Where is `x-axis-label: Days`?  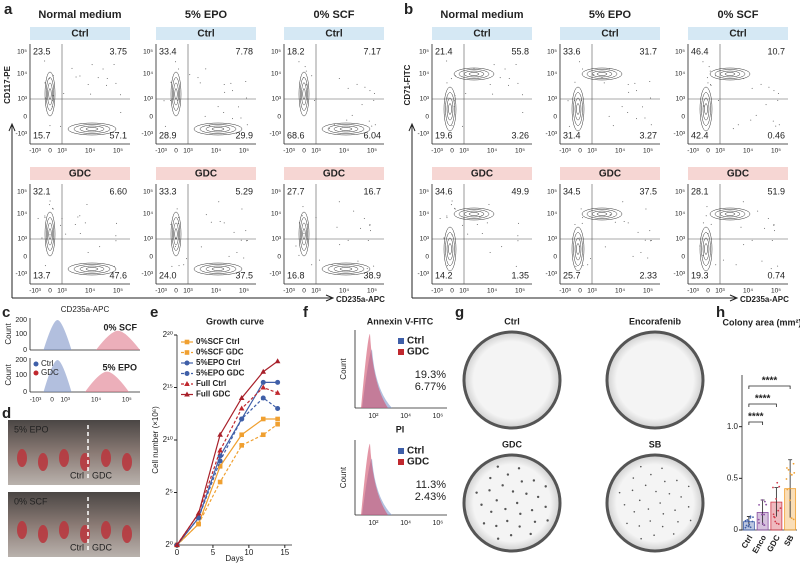 x-axis-label: Days is located at coordinates (234, 558).